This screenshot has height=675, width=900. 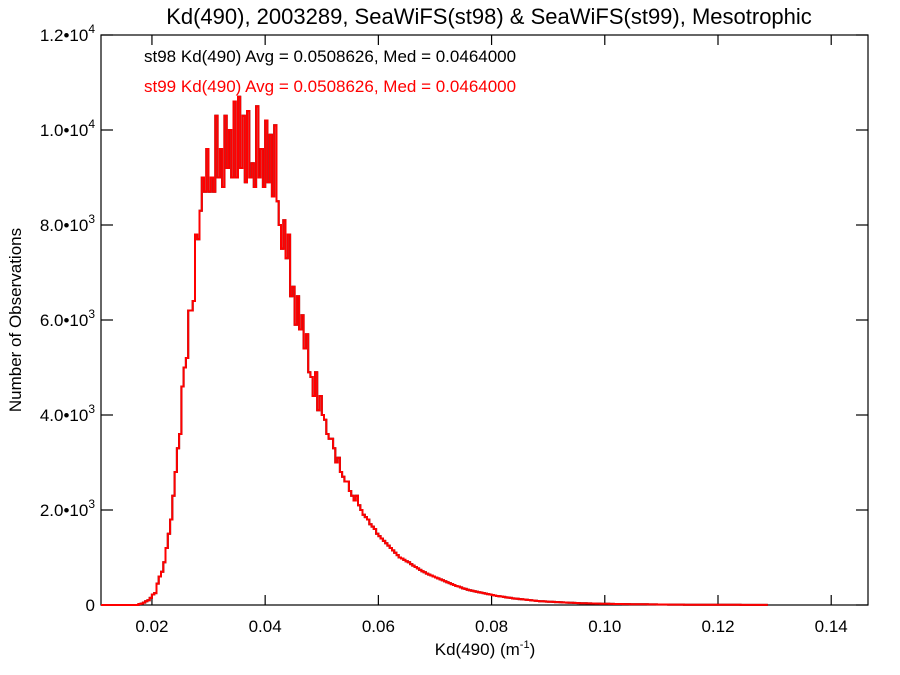 What do you see at coordinates (68, 223) in the screenshot?
I see `y-tick-label: 8.0•103` at bounding box center [68, 223].